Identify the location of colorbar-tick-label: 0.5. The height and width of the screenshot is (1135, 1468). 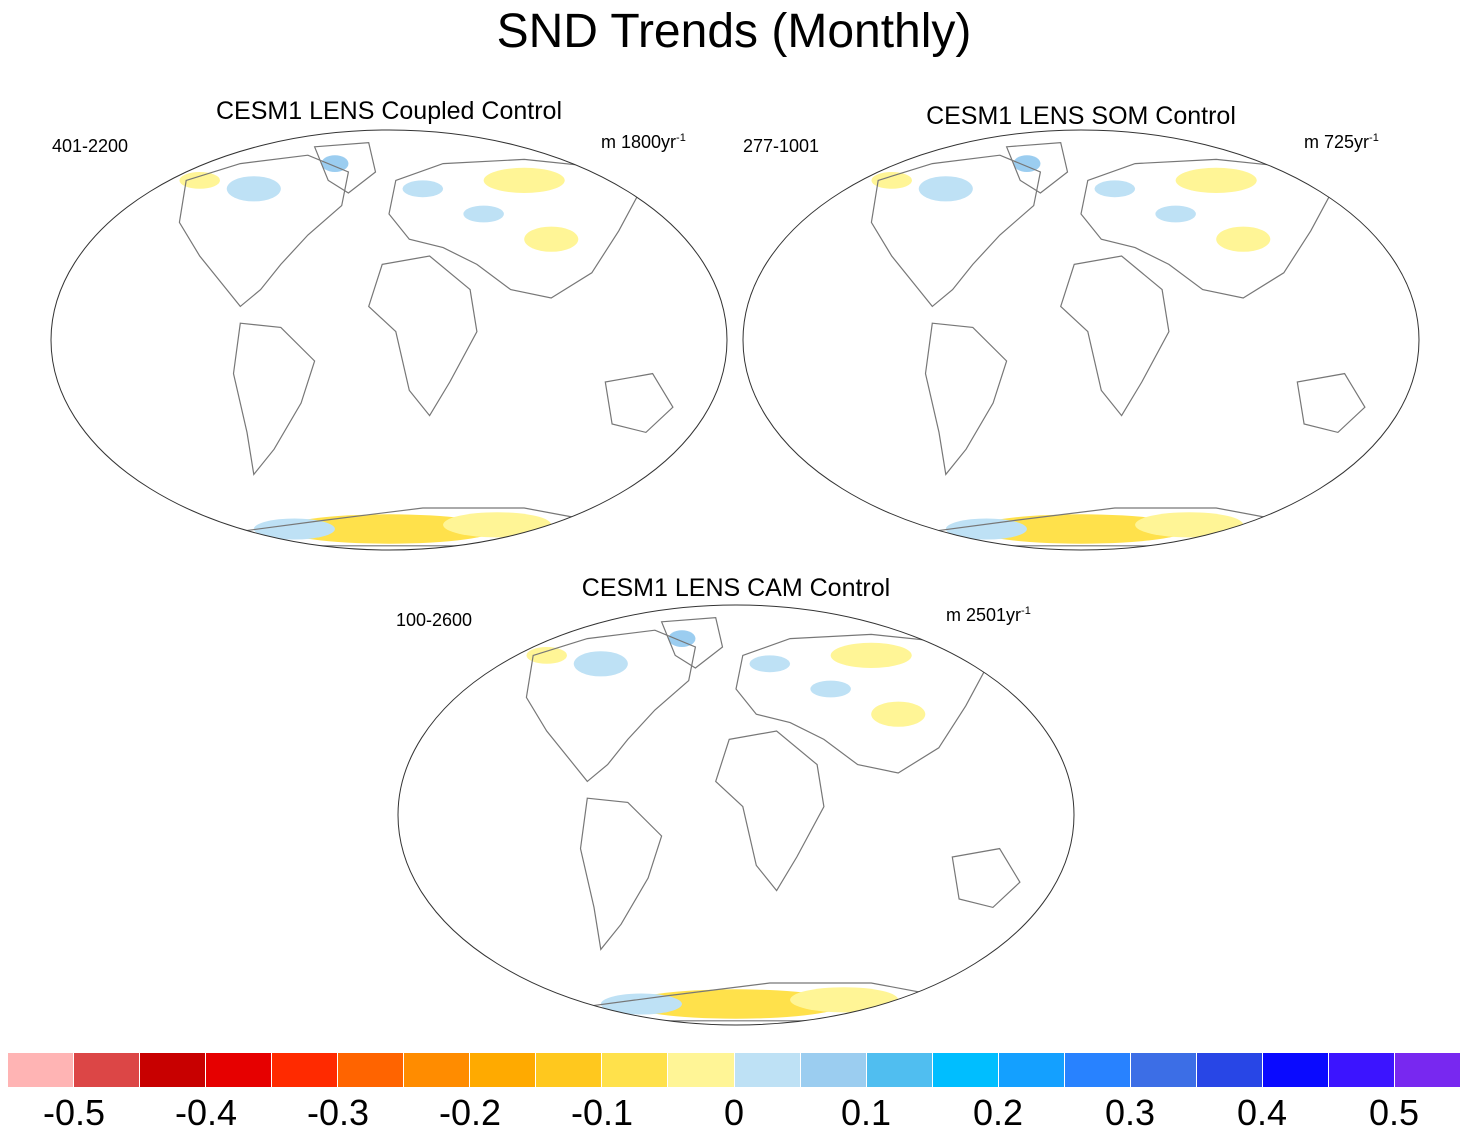
(1394, 1112).